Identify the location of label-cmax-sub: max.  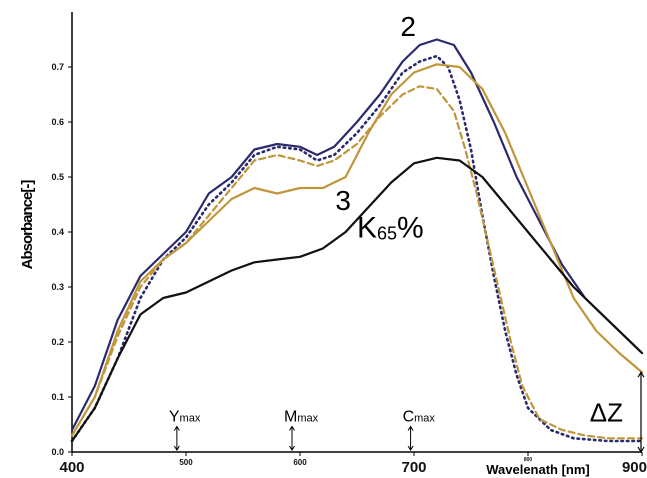
(424, 419).